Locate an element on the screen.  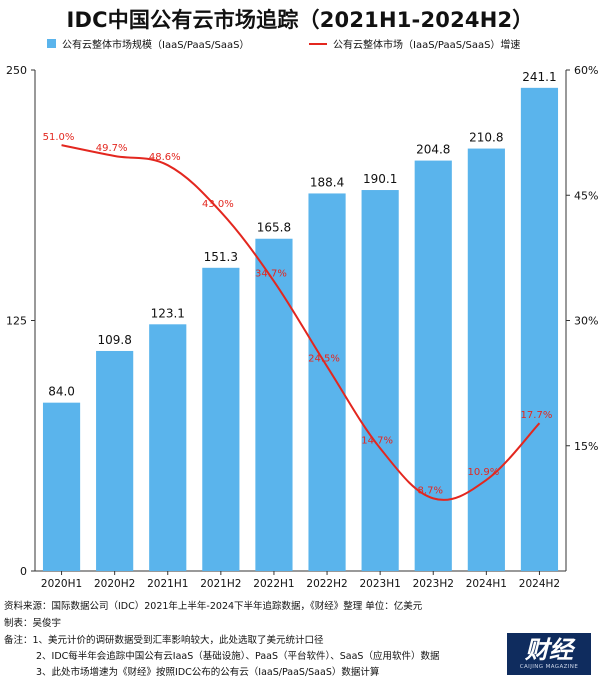
legend-bar-label: 公有云整体市场规模（IaaS/PaaS/SaaS） is located at coordinates (155, 44).